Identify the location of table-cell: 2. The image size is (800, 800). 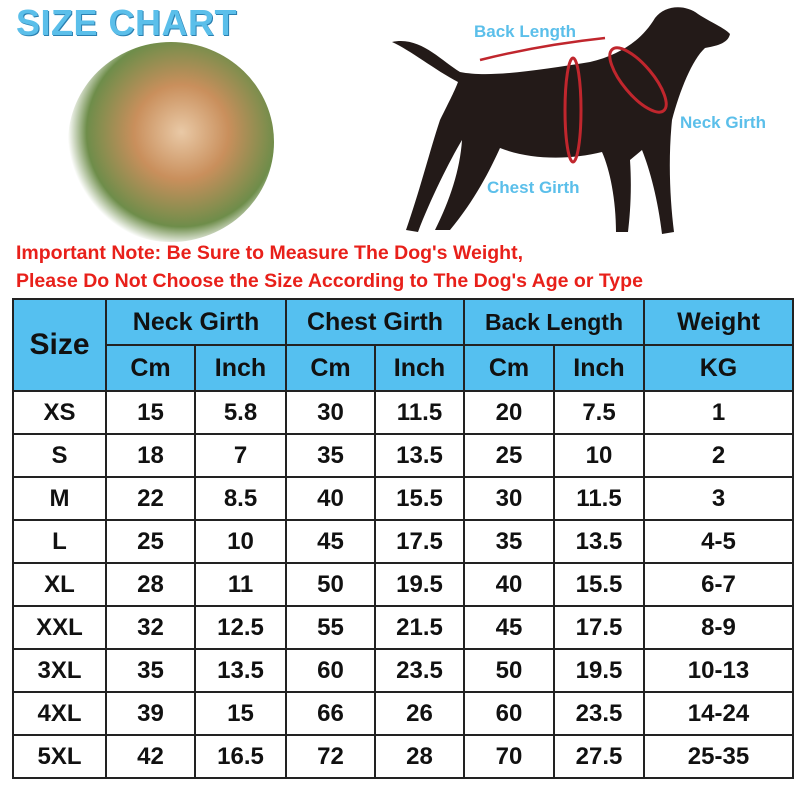
(718, 455).